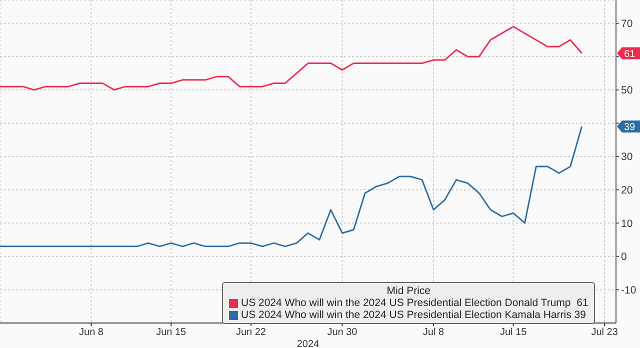 This screenshot has height=348, width=640. What do you see at coordinates (604, 332) in the screenshot?
I see `x-tick-label: Jul 23` at bounding box center [604, 332].